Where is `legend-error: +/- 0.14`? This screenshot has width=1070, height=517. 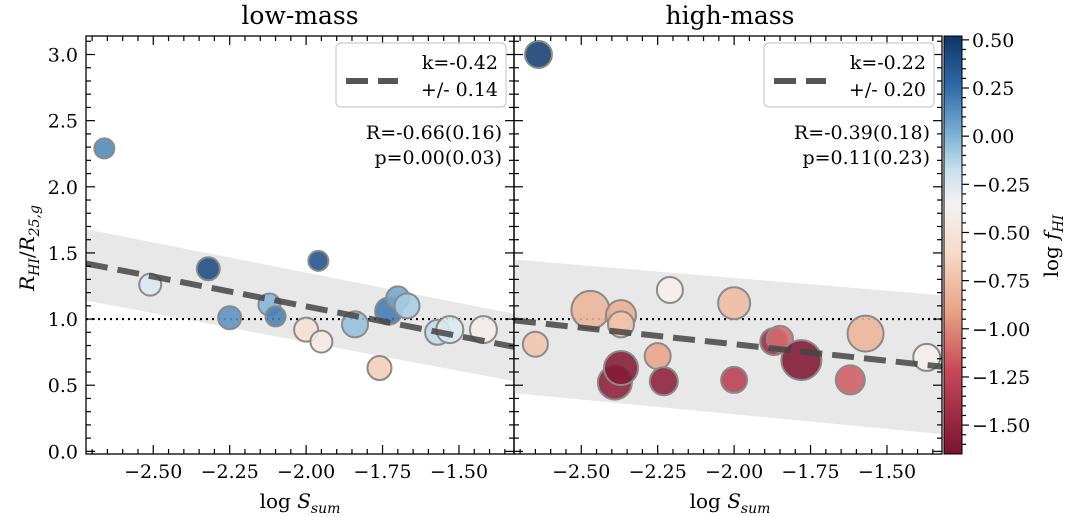 legend-error: +/- 0.14 is located at coordinates (459, 90).